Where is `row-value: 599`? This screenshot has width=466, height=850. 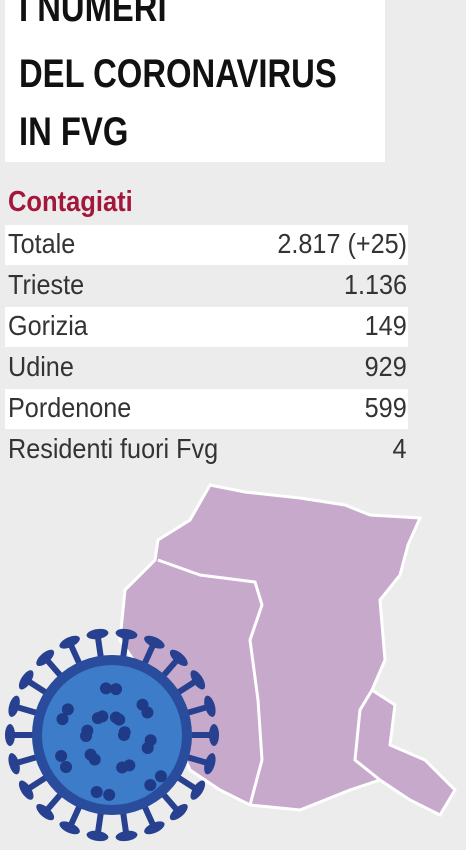 row-value: 599 is located at coordinates (385, 407).